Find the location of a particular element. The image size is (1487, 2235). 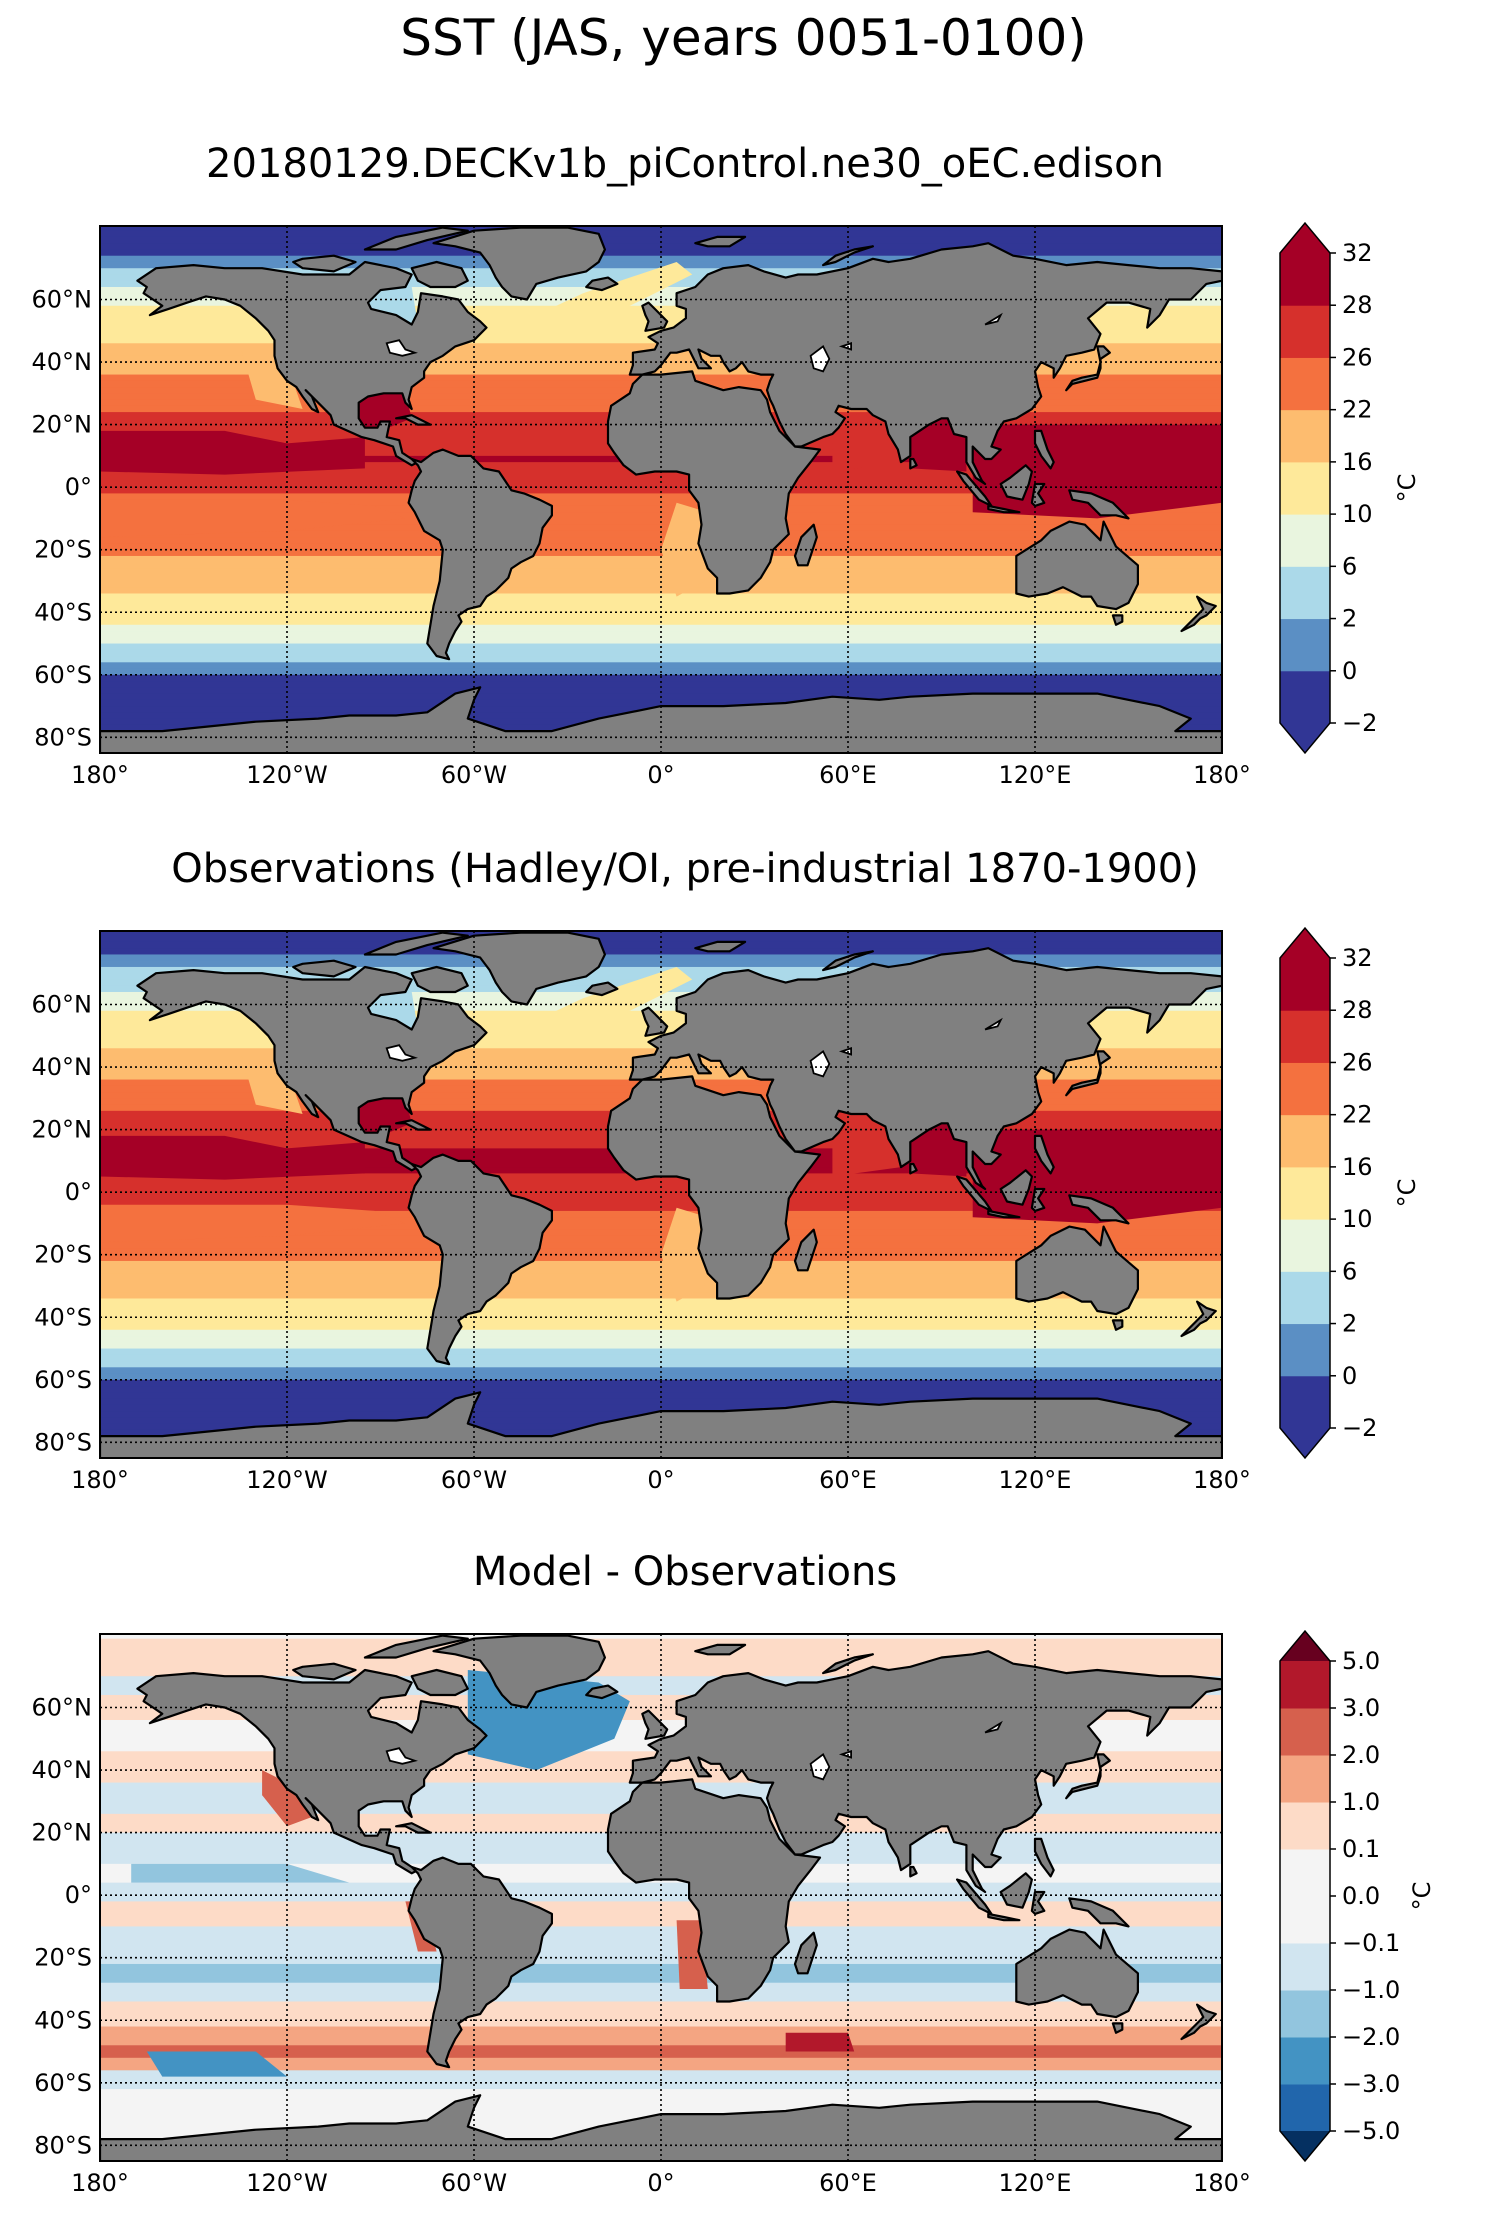

colorbar-tick-label: 3.0 is located at coordinates (1361, 1708).